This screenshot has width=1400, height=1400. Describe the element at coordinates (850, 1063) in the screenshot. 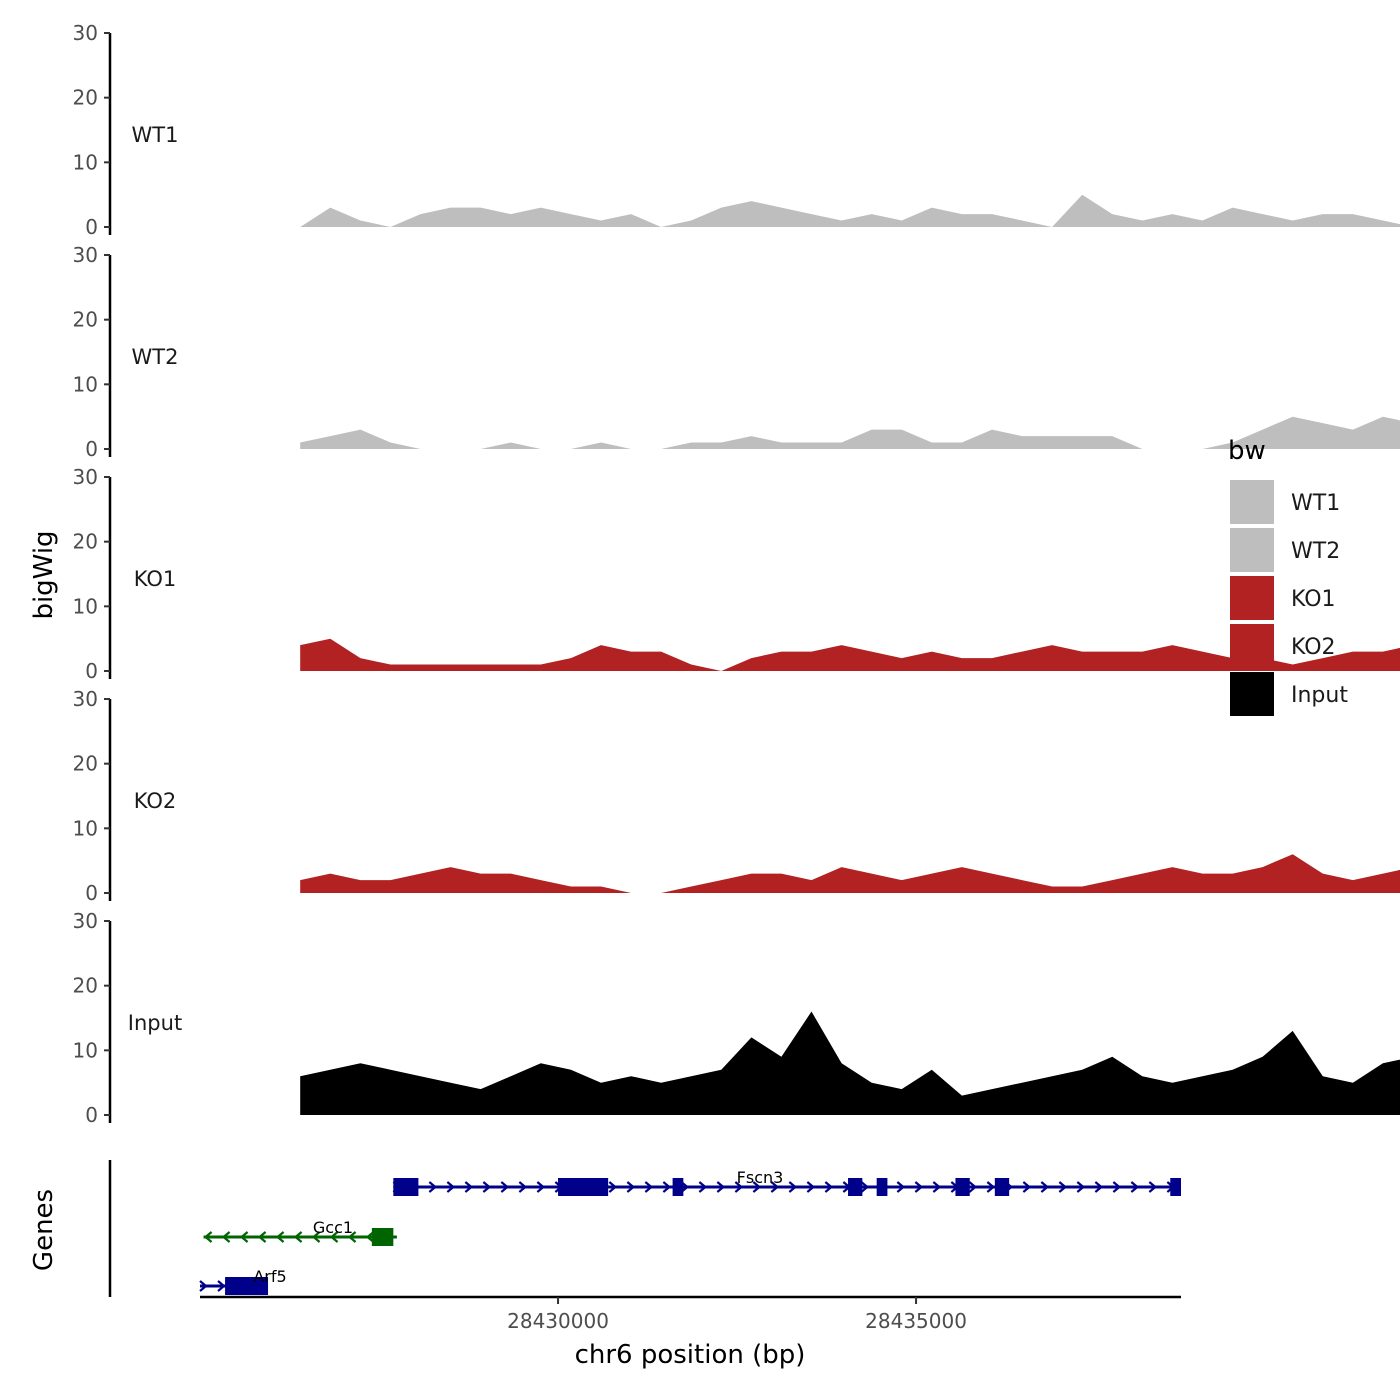

I see `coverage-area-input` at that location.